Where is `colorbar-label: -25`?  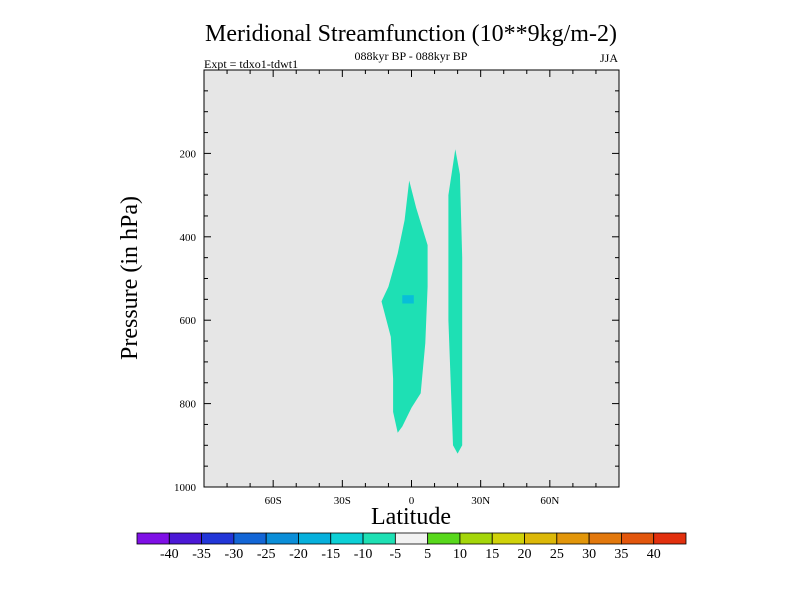
colorbar-label: -25 is located at coordinates (266, 554).